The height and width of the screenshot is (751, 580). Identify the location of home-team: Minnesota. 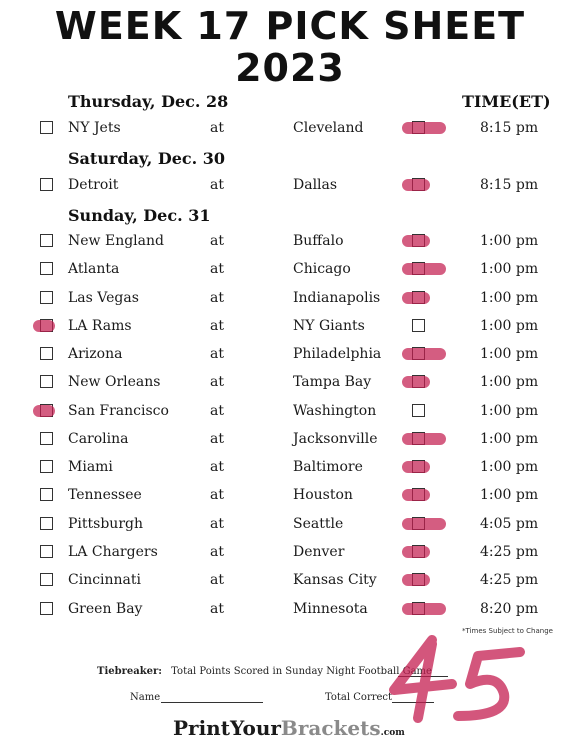
(330, 609).